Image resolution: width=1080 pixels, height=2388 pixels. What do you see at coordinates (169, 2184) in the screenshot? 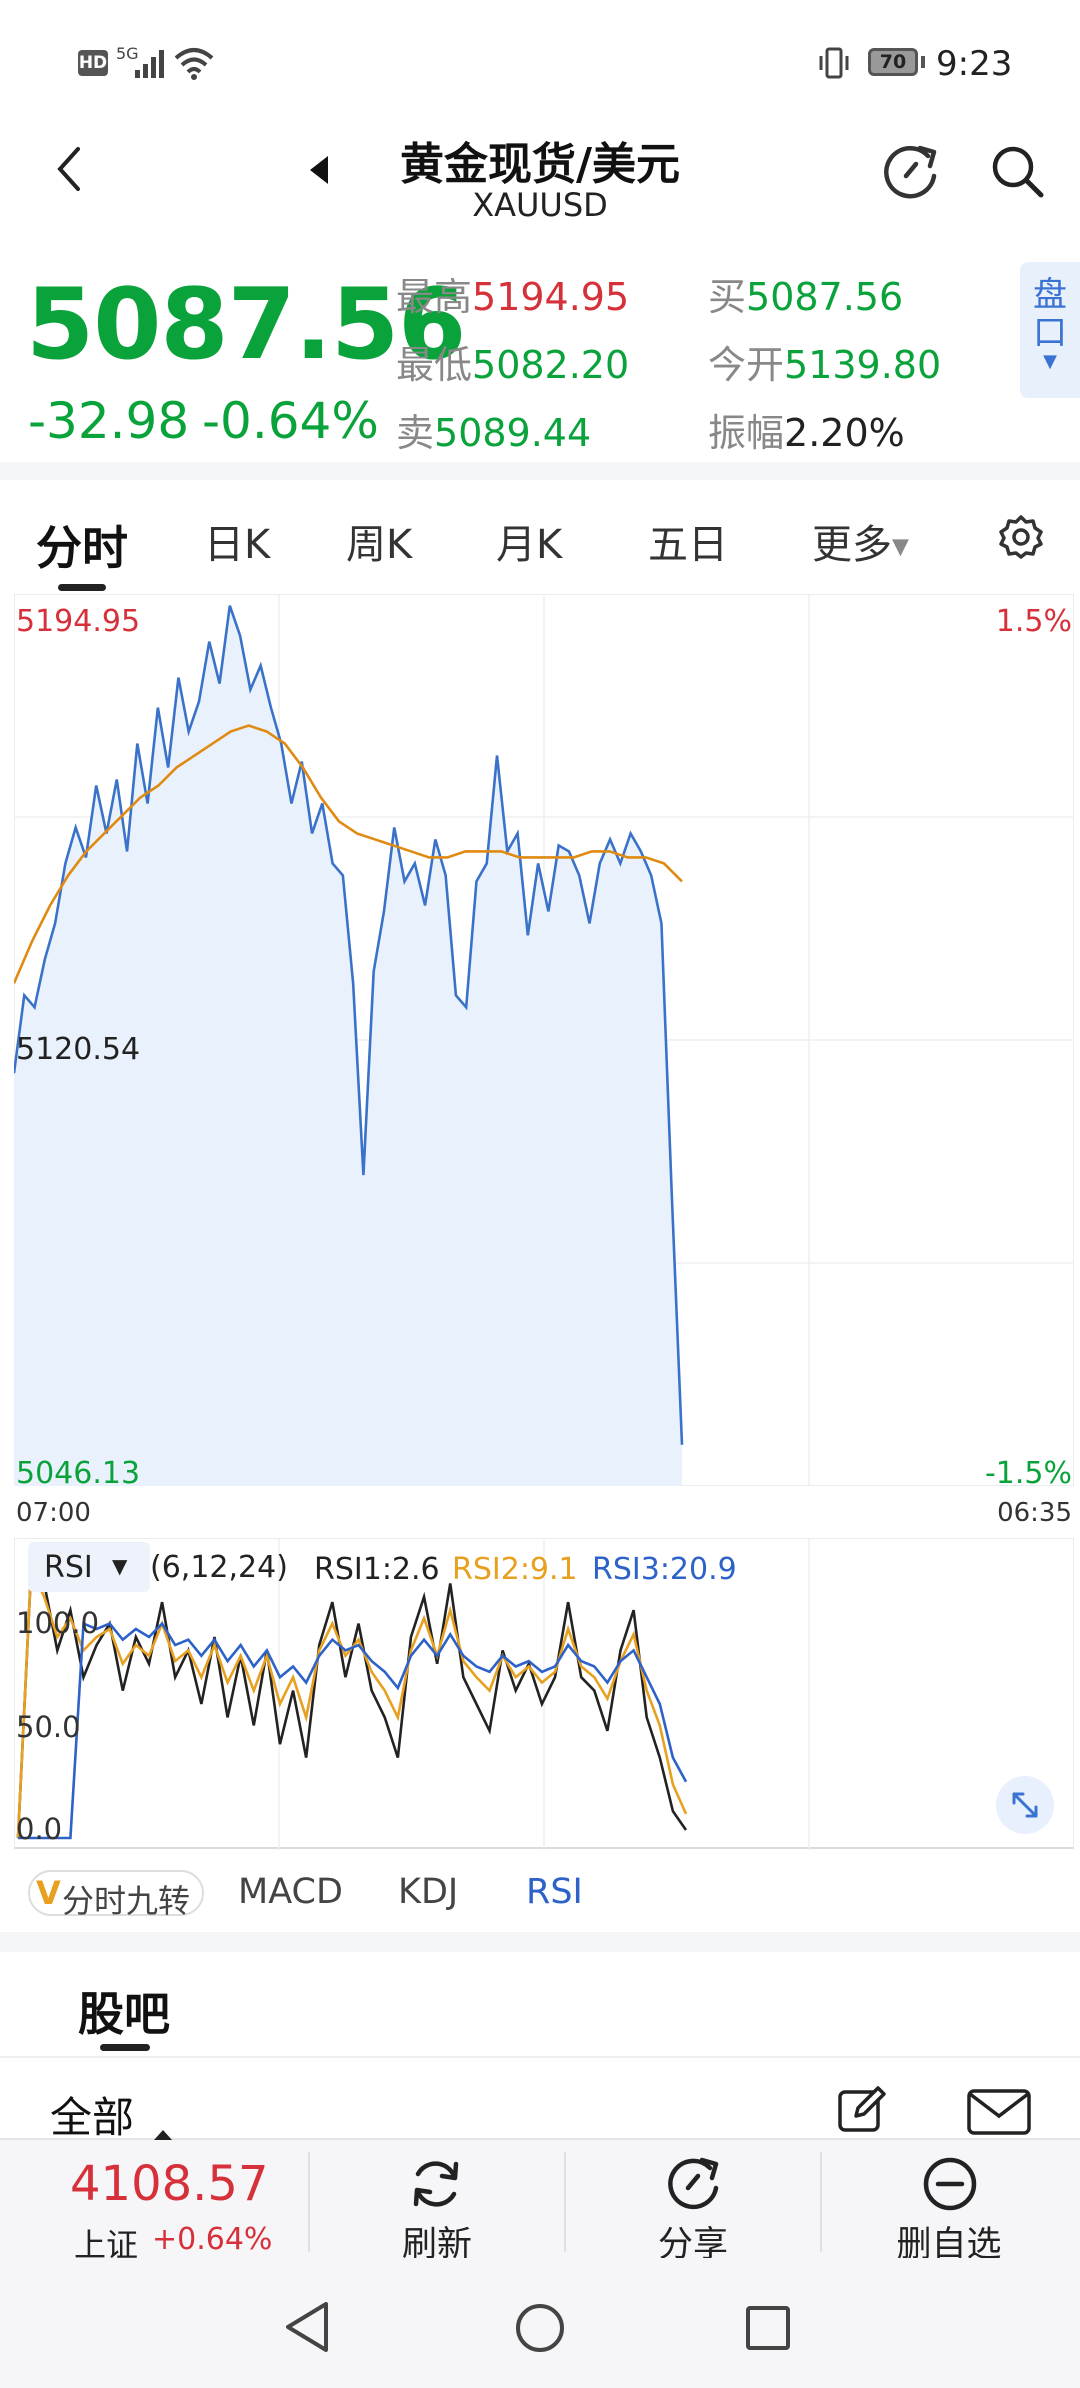
I see `index-value: 4108.57` at bounding box center [169, 2184].